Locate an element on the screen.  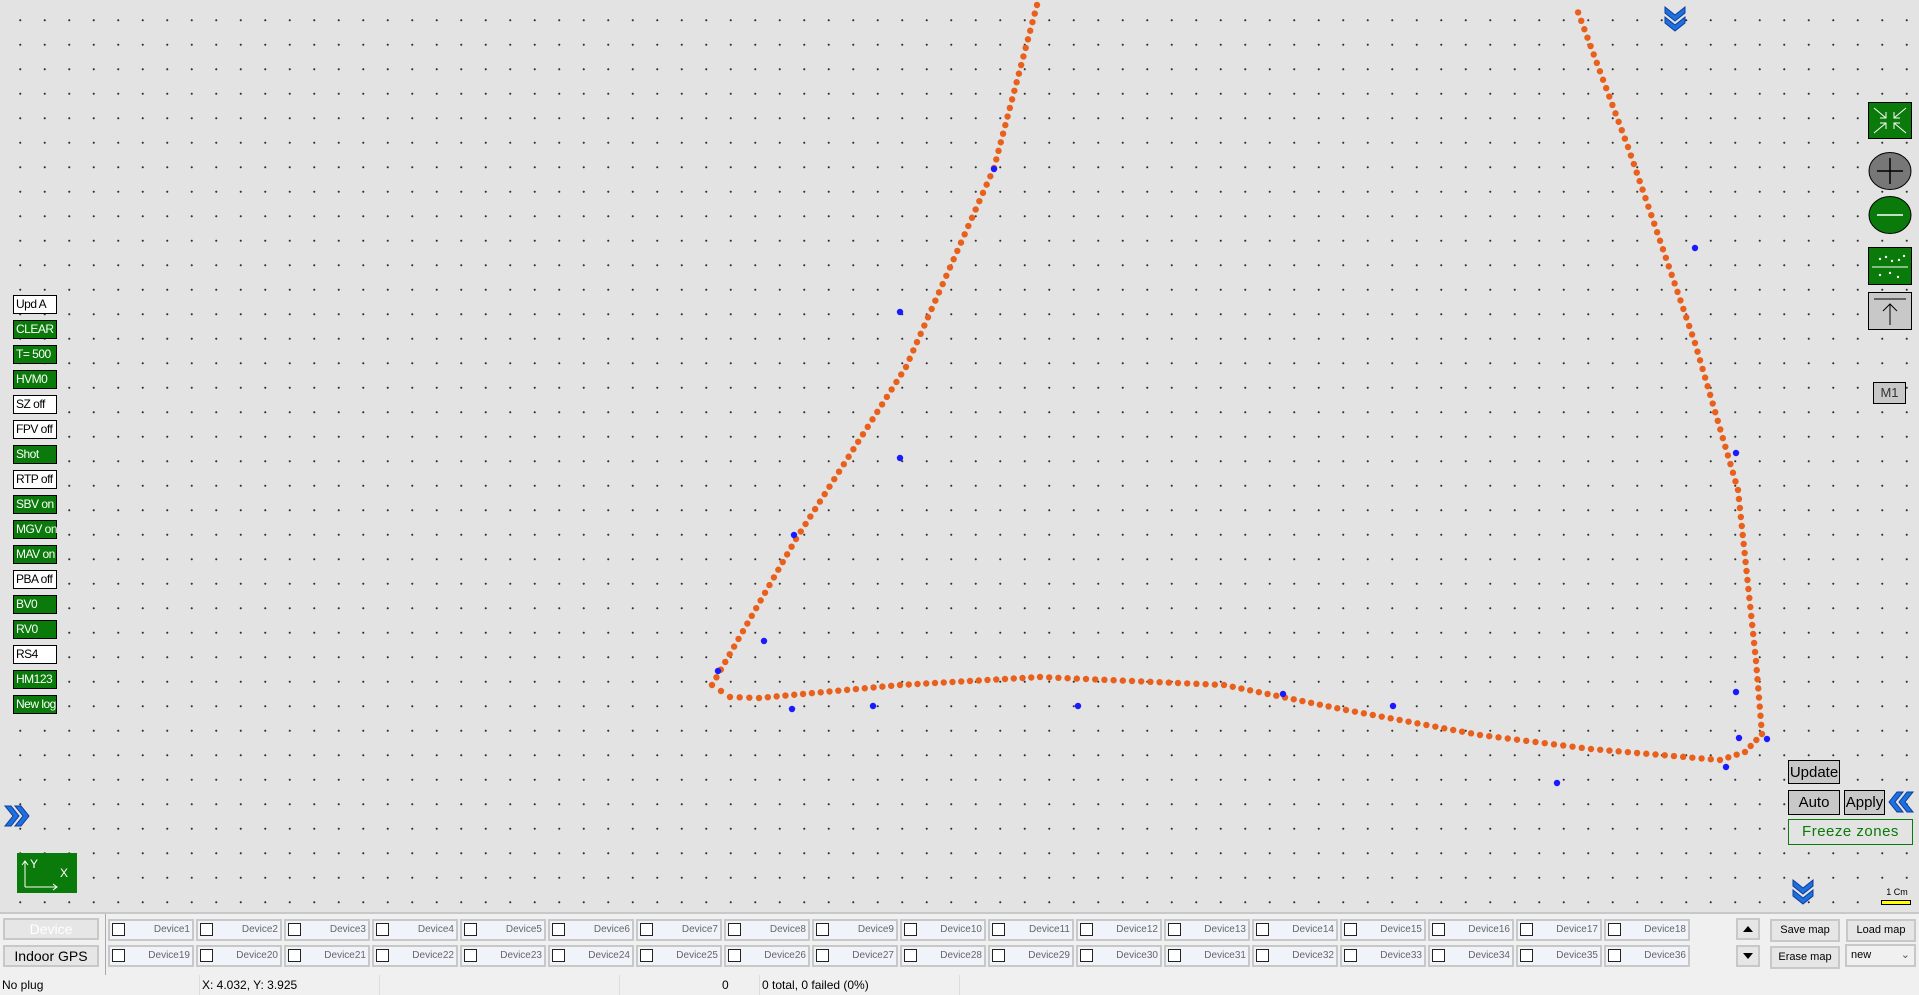
toolbar-button-bv0: BV0 is located at coordinates (35, 604).